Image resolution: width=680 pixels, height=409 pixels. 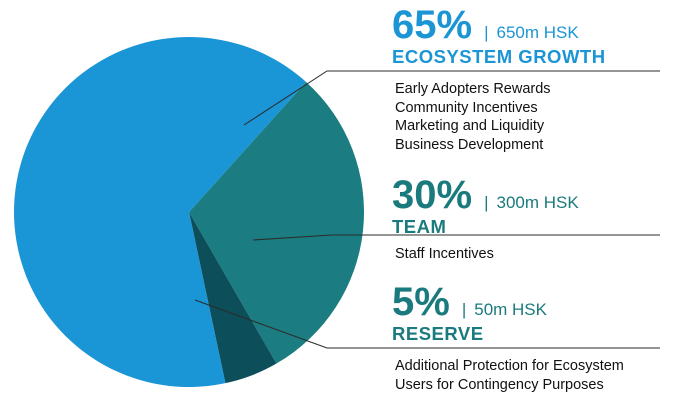 I want to click on reserve-percent-label: 5%, so click(x=421, y=302).